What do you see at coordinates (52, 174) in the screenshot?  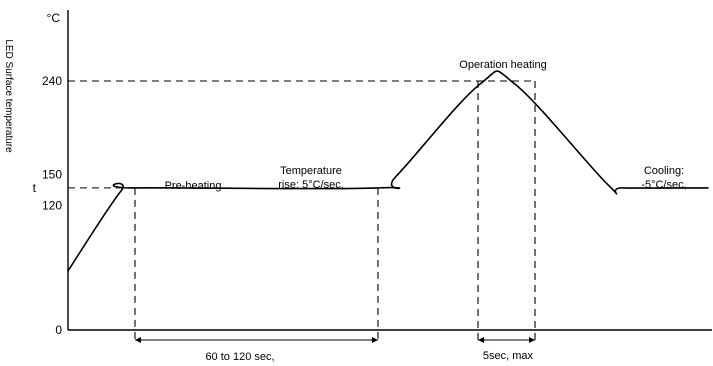 I see `y-tick-label-150: 150` at bounding box center [52, 174].